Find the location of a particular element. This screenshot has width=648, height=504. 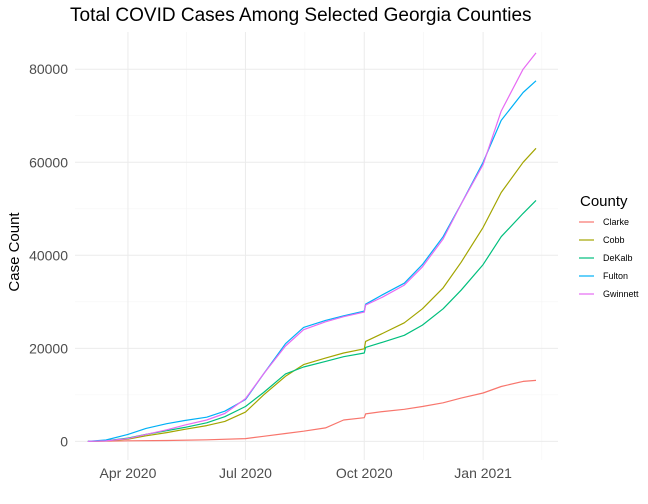

y-tick-label: 20000 is located at coordinates (48, 348).